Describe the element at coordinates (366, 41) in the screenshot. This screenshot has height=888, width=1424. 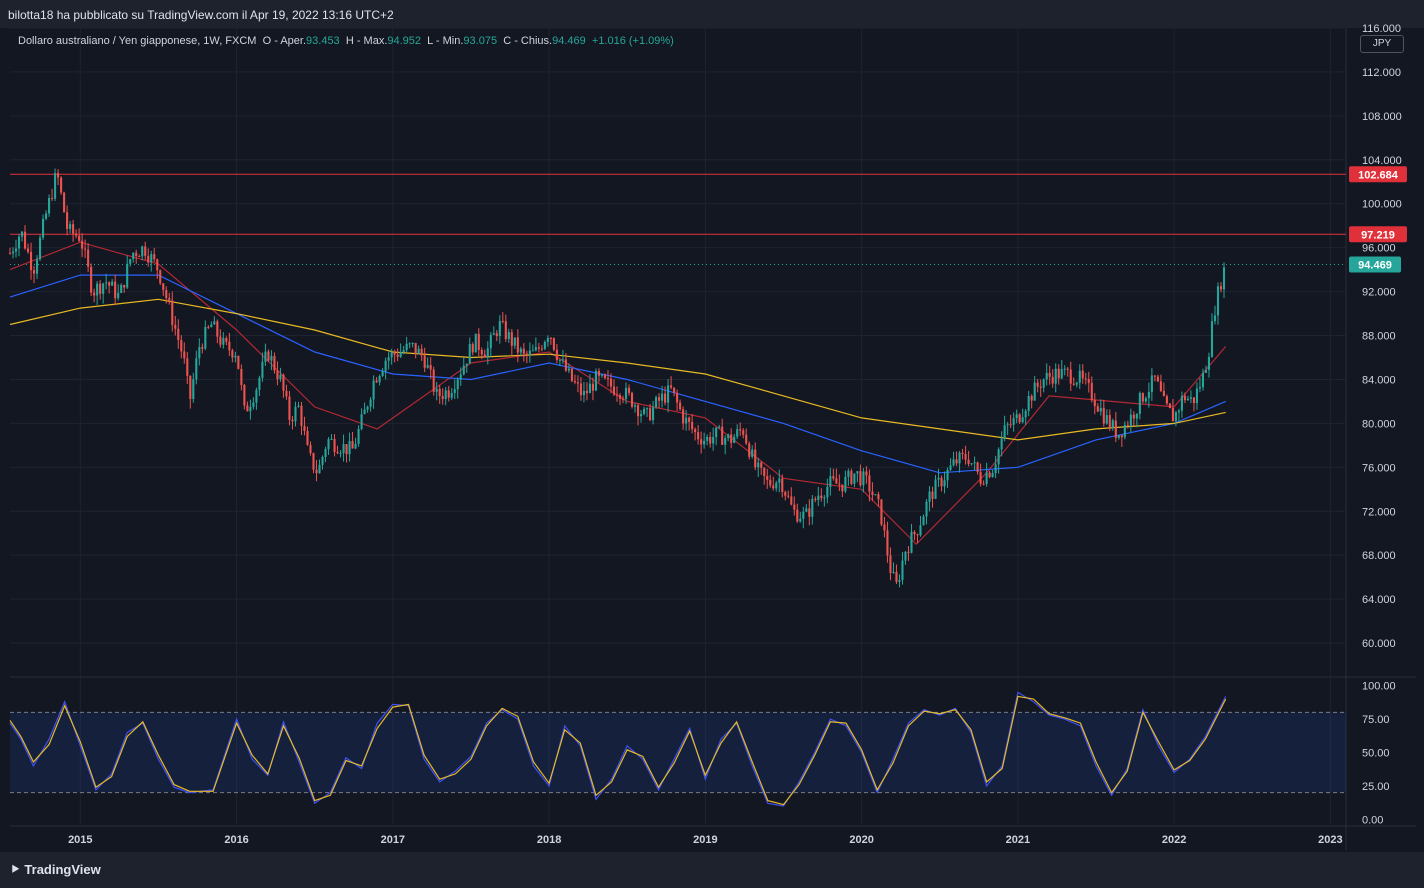
I see `high-label: H - Max.` at that location.